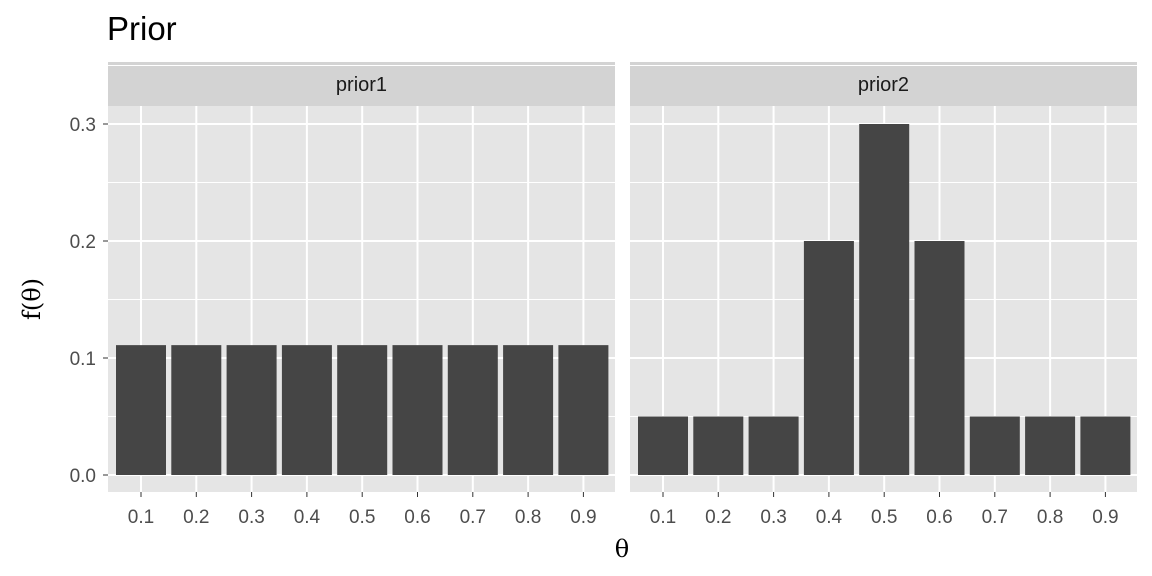 The height and width of the screenshot is (576, 1152). Describe the element at coordinates (83, 476) in the screenshot. I see `y-tick-label: 0.0` at that location.